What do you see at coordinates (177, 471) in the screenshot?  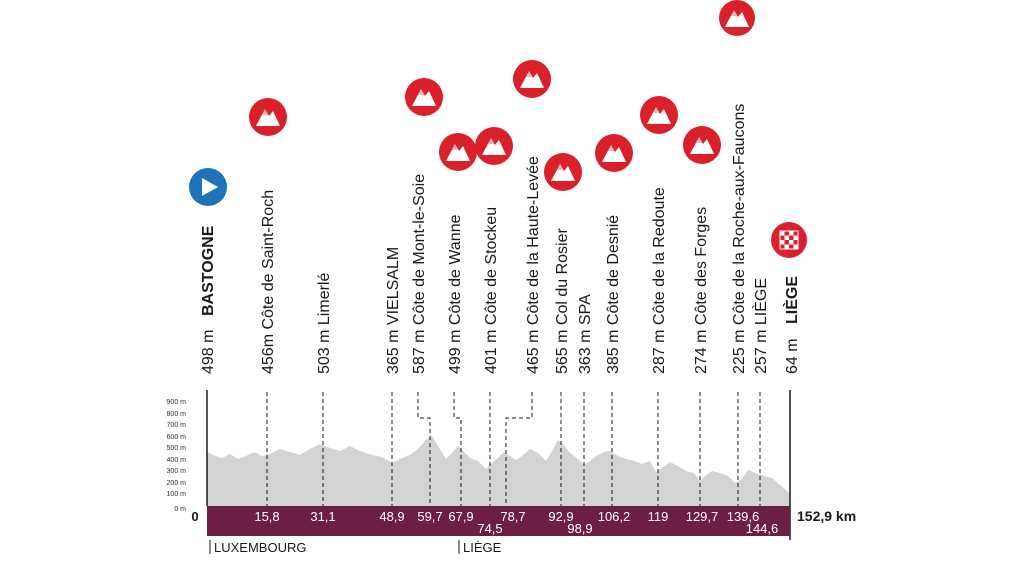 I see `y-tick: 300 m` at bounding box center [177, 471].